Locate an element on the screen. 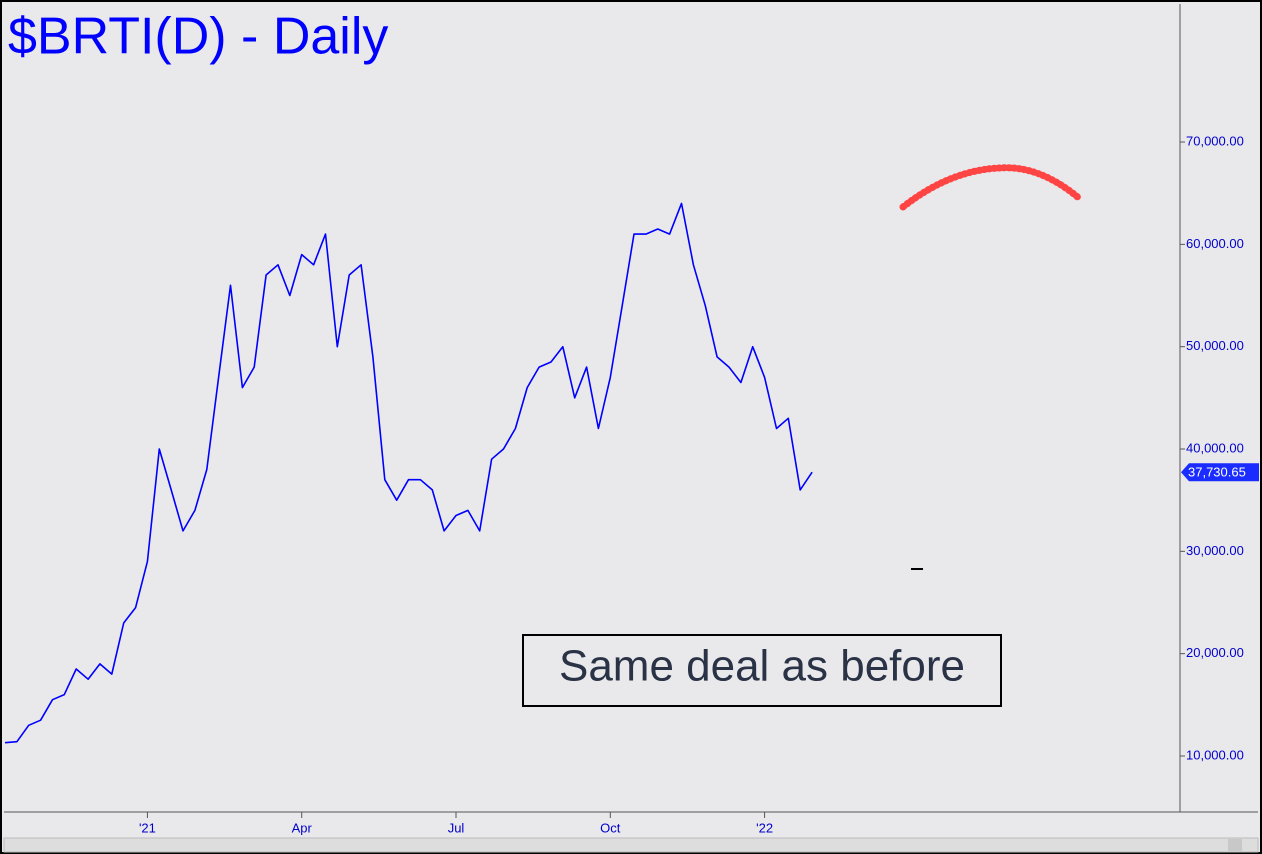 Image resolution: width=1262 pixels, height=854 pixels. y-tick-label: 60,000.00 is located at coordinates (1215, 243).